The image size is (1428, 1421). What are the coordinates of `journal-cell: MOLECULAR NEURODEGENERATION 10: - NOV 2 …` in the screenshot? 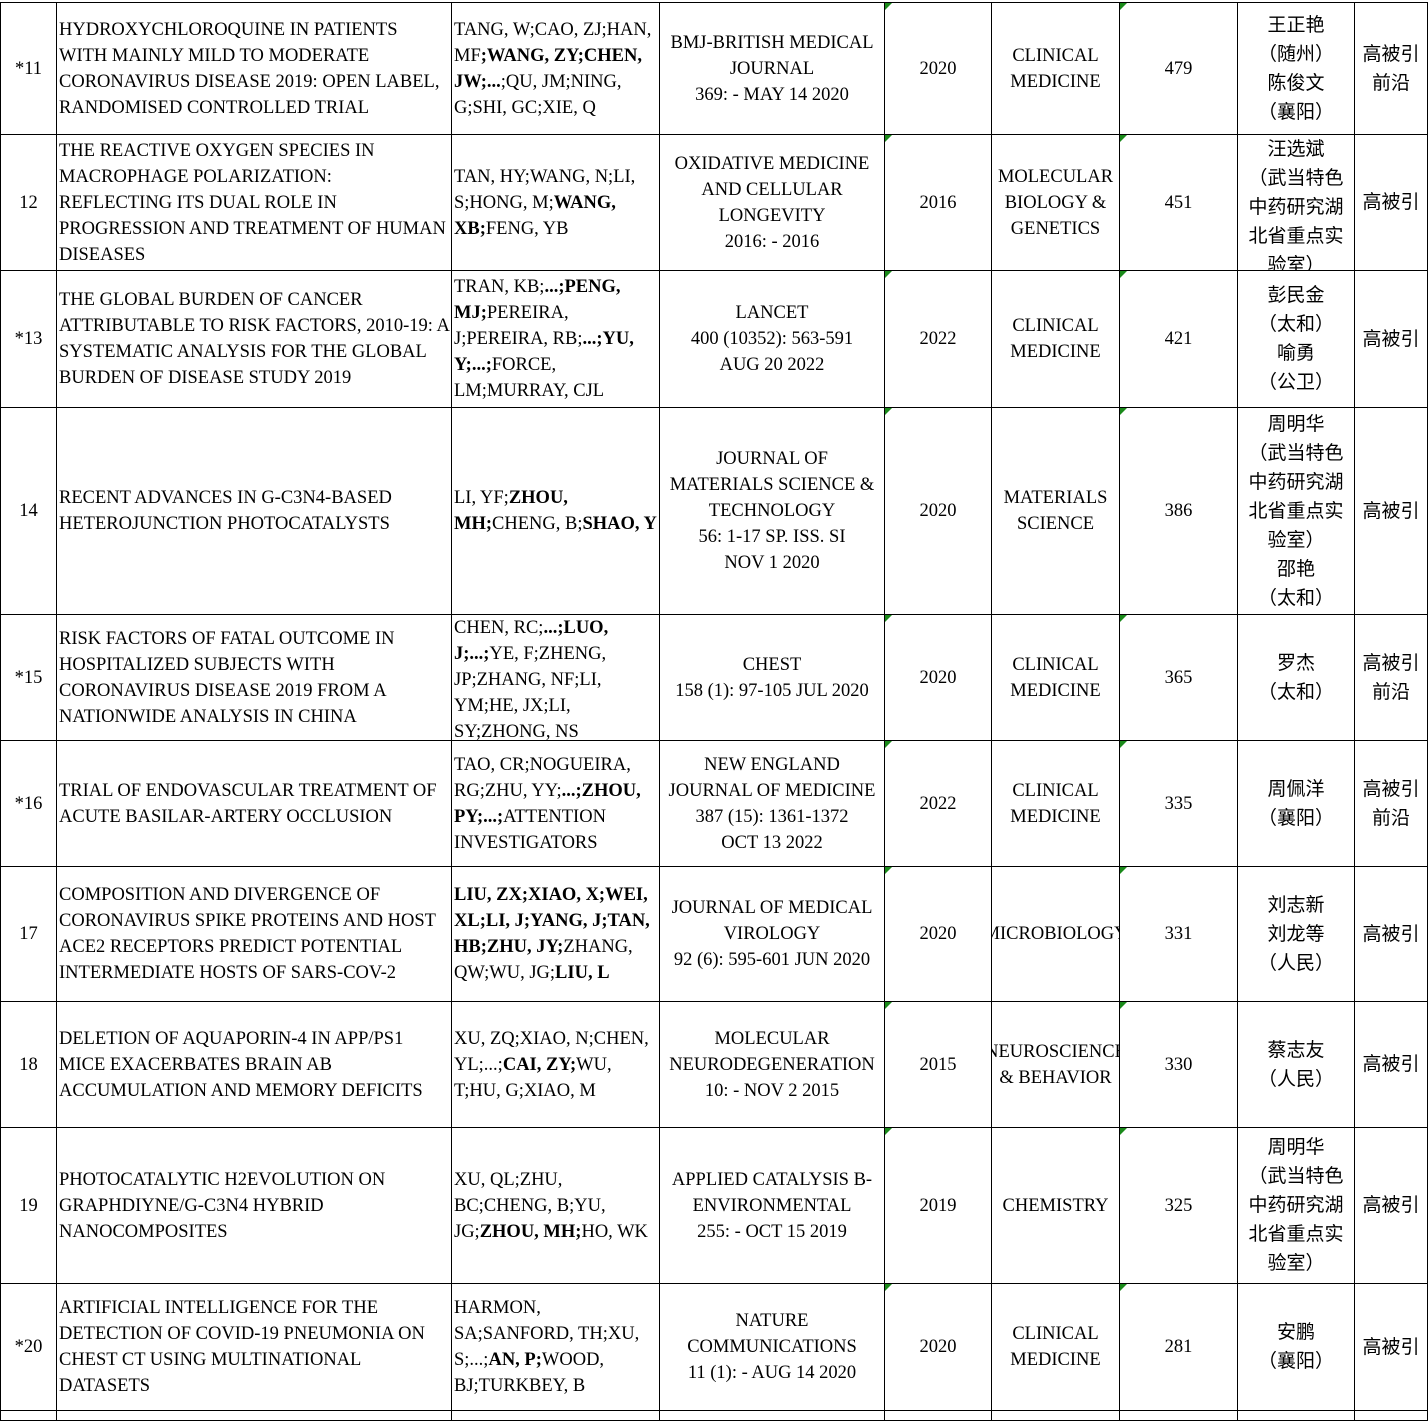 It's located at (772, 1065).